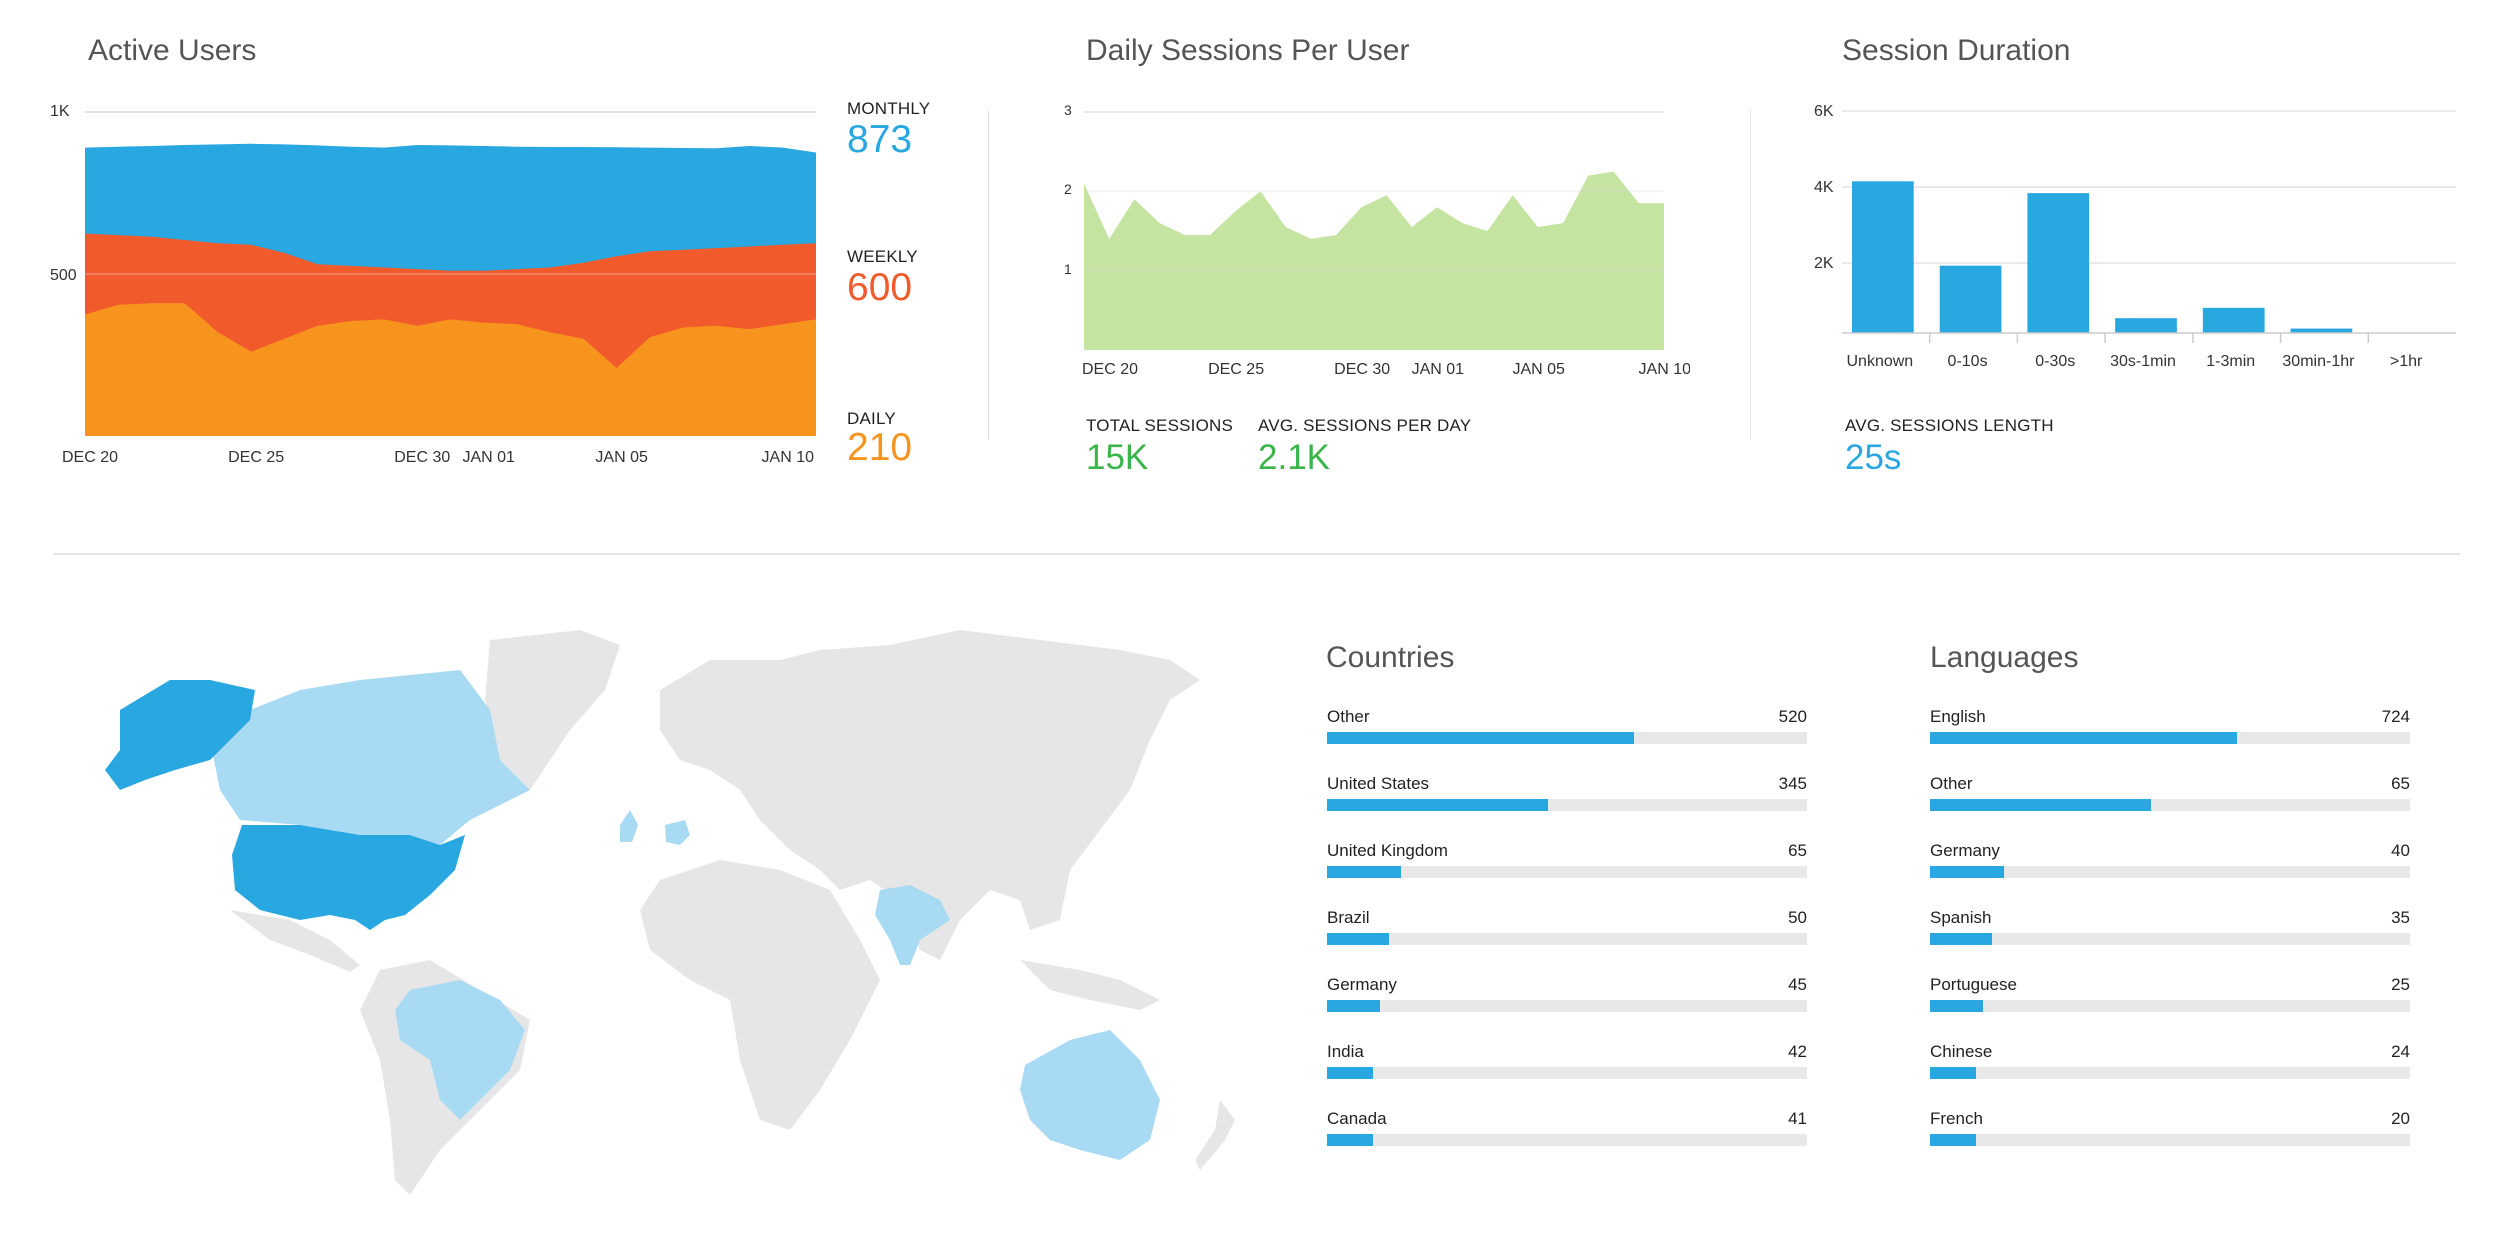  I want to click on weekly-label: WEEKLY, so click(882, 256).